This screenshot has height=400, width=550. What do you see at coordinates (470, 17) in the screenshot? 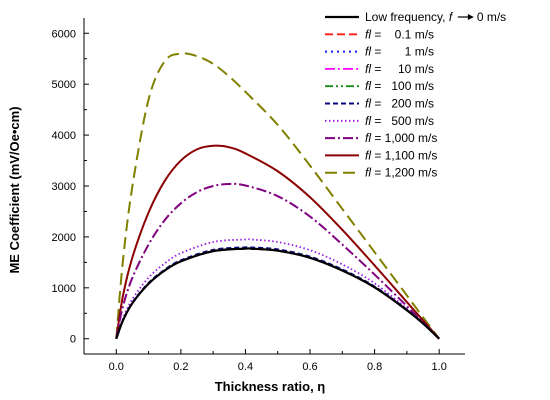
I see `arrow-head-icon` at bounding box center [470, 17].